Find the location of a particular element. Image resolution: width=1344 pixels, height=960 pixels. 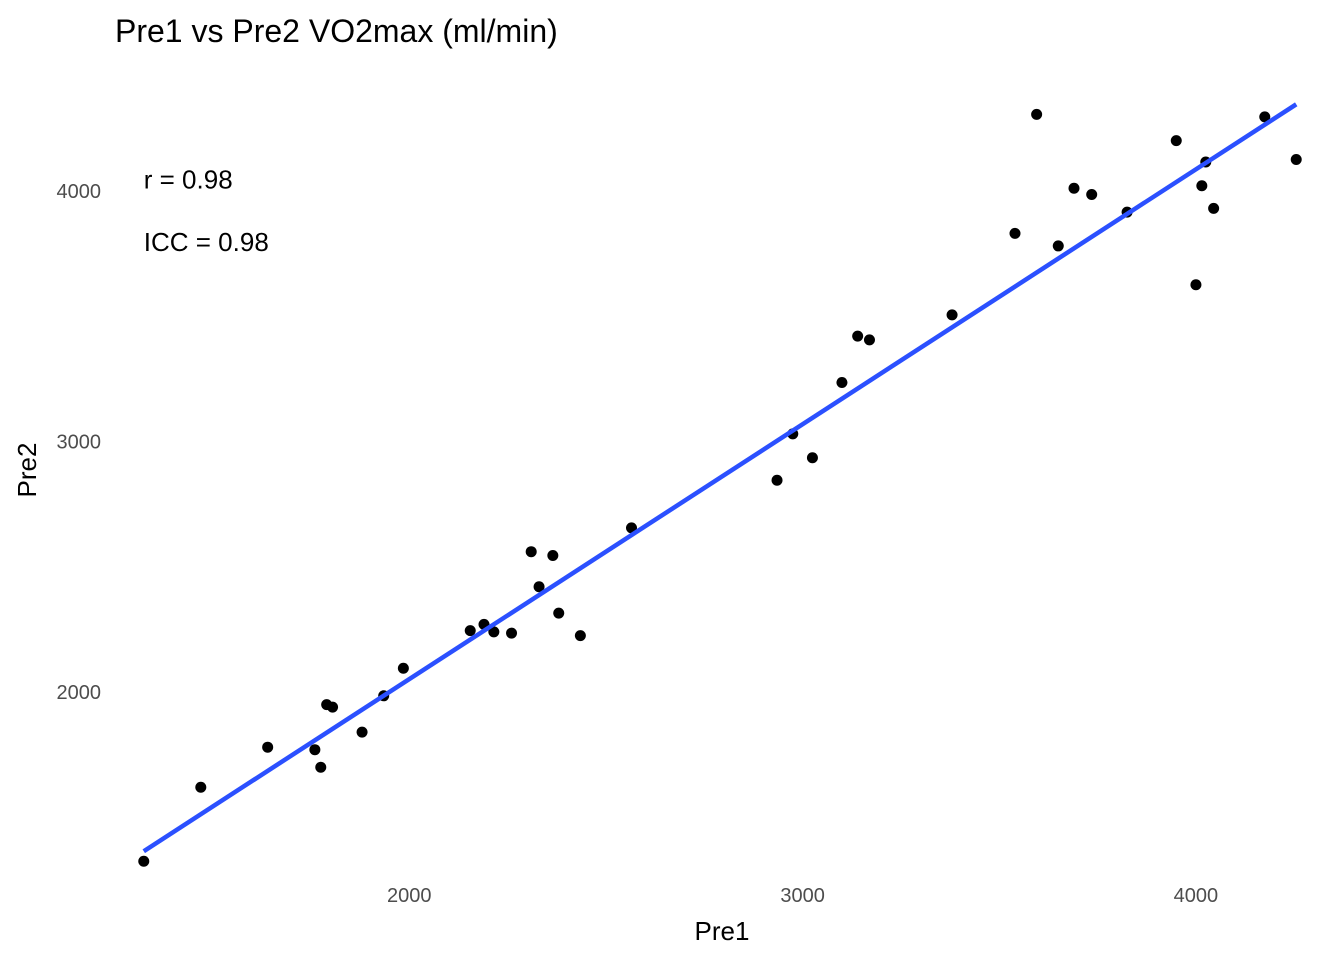

y-axis-title: Pre2 is located at coordinates (27, 470).